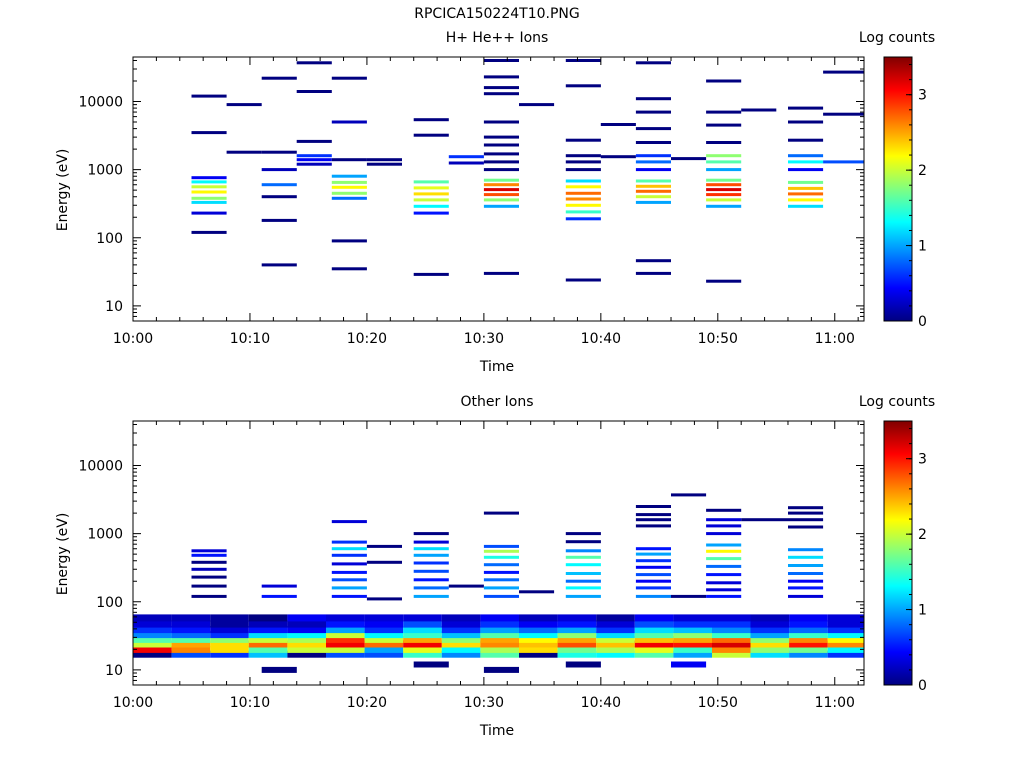 Image resolution: width=1024 pixels, height=768 pixels. I want to click on y-tick-label: 1000, so click(105, 535).